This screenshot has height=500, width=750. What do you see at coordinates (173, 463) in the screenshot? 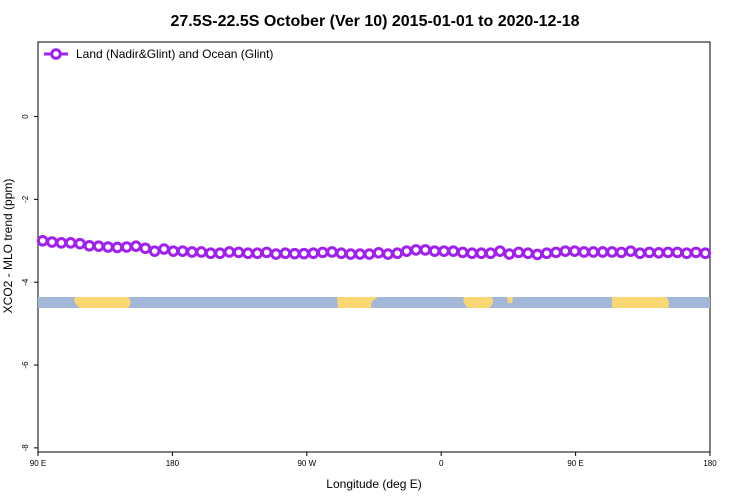
I see `x-tick-label-1: 180` at bounding box center [173, 463].